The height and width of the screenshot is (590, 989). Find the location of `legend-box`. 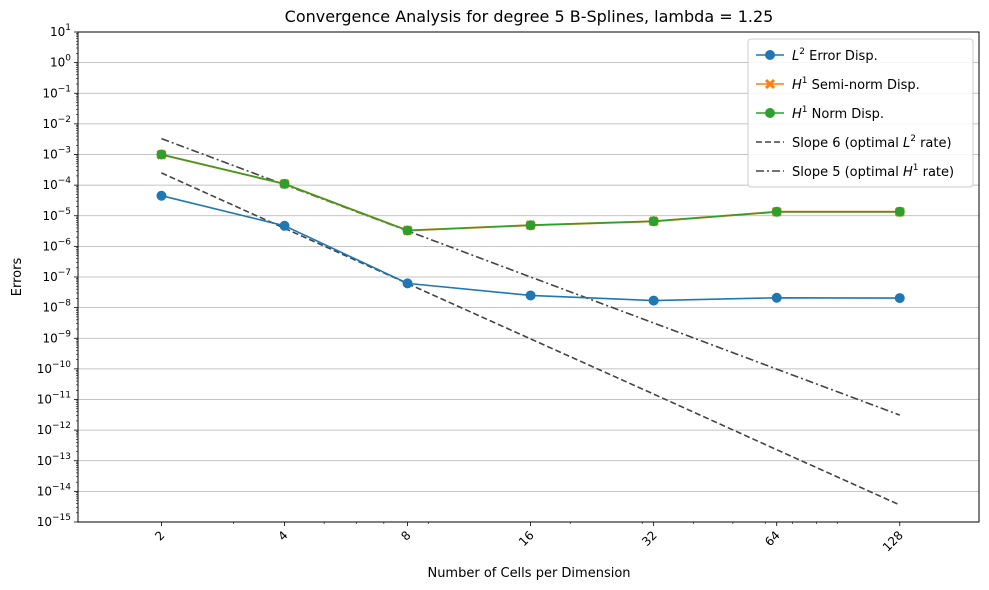

legend-box is located at coordinates (860, 113).